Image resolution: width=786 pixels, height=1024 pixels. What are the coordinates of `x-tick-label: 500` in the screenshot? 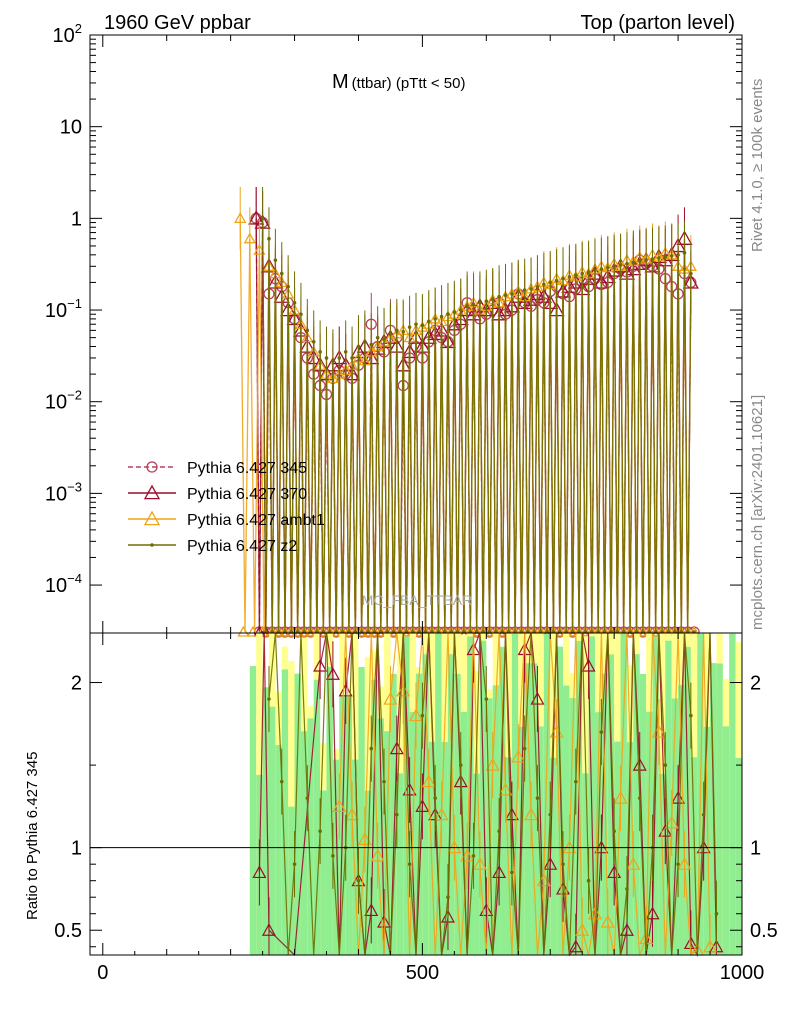 It's located at (422, 973).